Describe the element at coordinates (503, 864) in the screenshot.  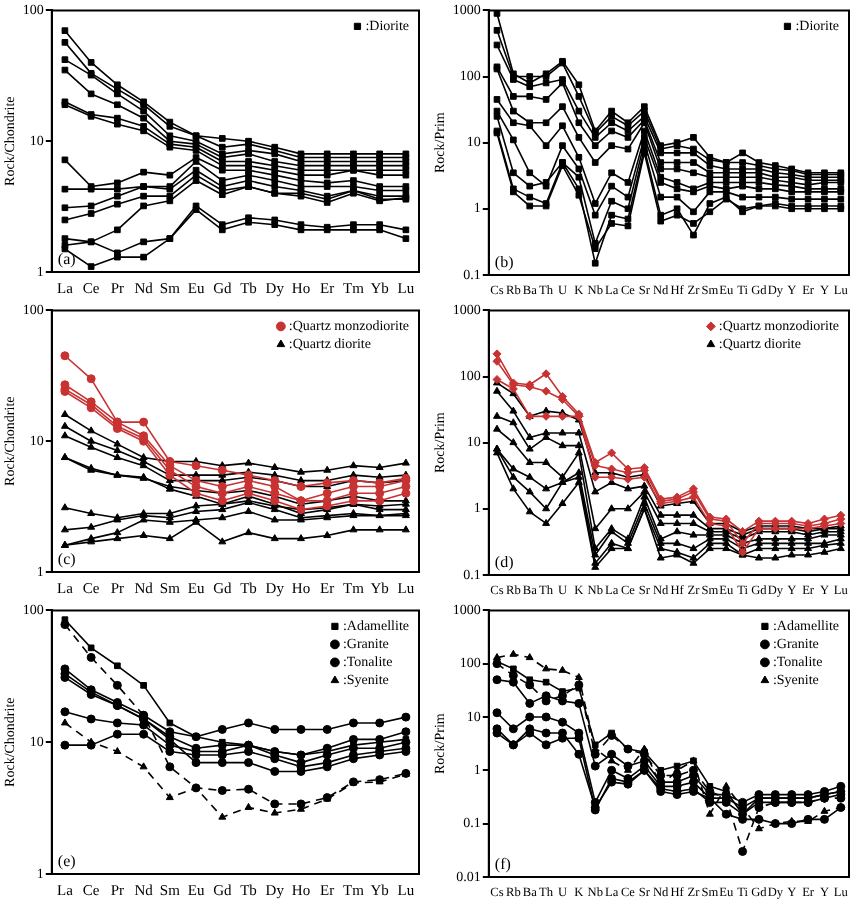
I see `annotation: (f)` at that location.